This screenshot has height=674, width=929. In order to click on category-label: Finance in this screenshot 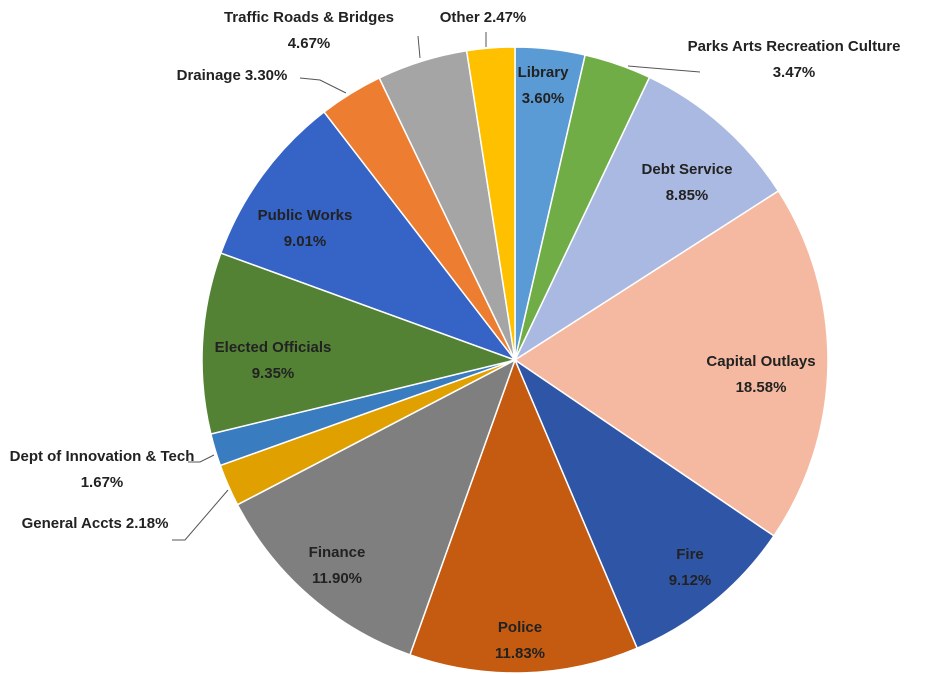, I will do `click(337, 552)`.